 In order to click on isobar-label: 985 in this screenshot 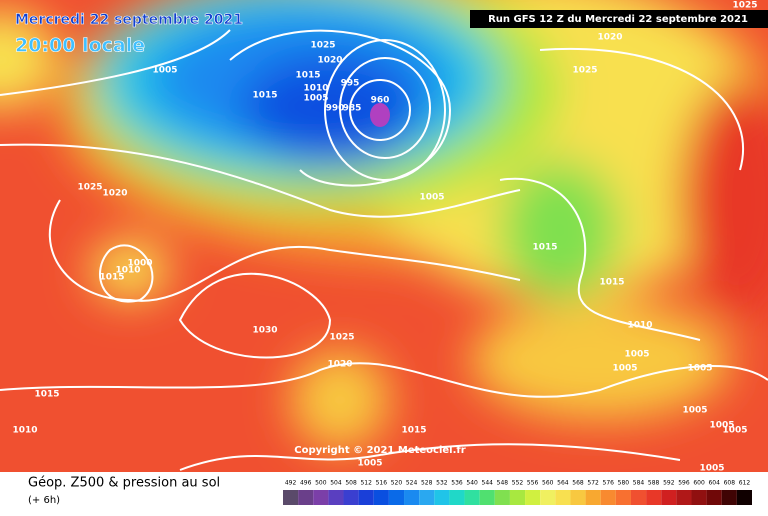, I will do `click(352, 109)`.